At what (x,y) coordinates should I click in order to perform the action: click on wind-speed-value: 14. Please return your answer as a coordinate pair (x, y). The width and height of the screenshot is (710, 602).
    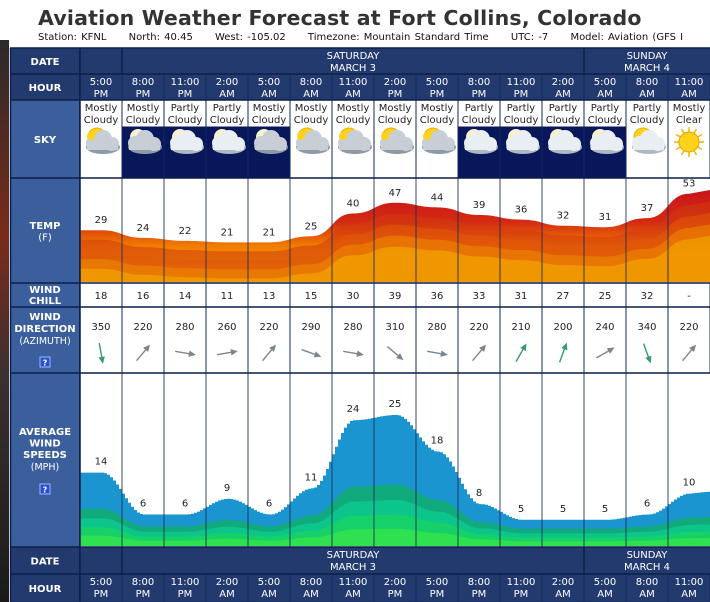
    Looking at the image, I should click on (101, 462).